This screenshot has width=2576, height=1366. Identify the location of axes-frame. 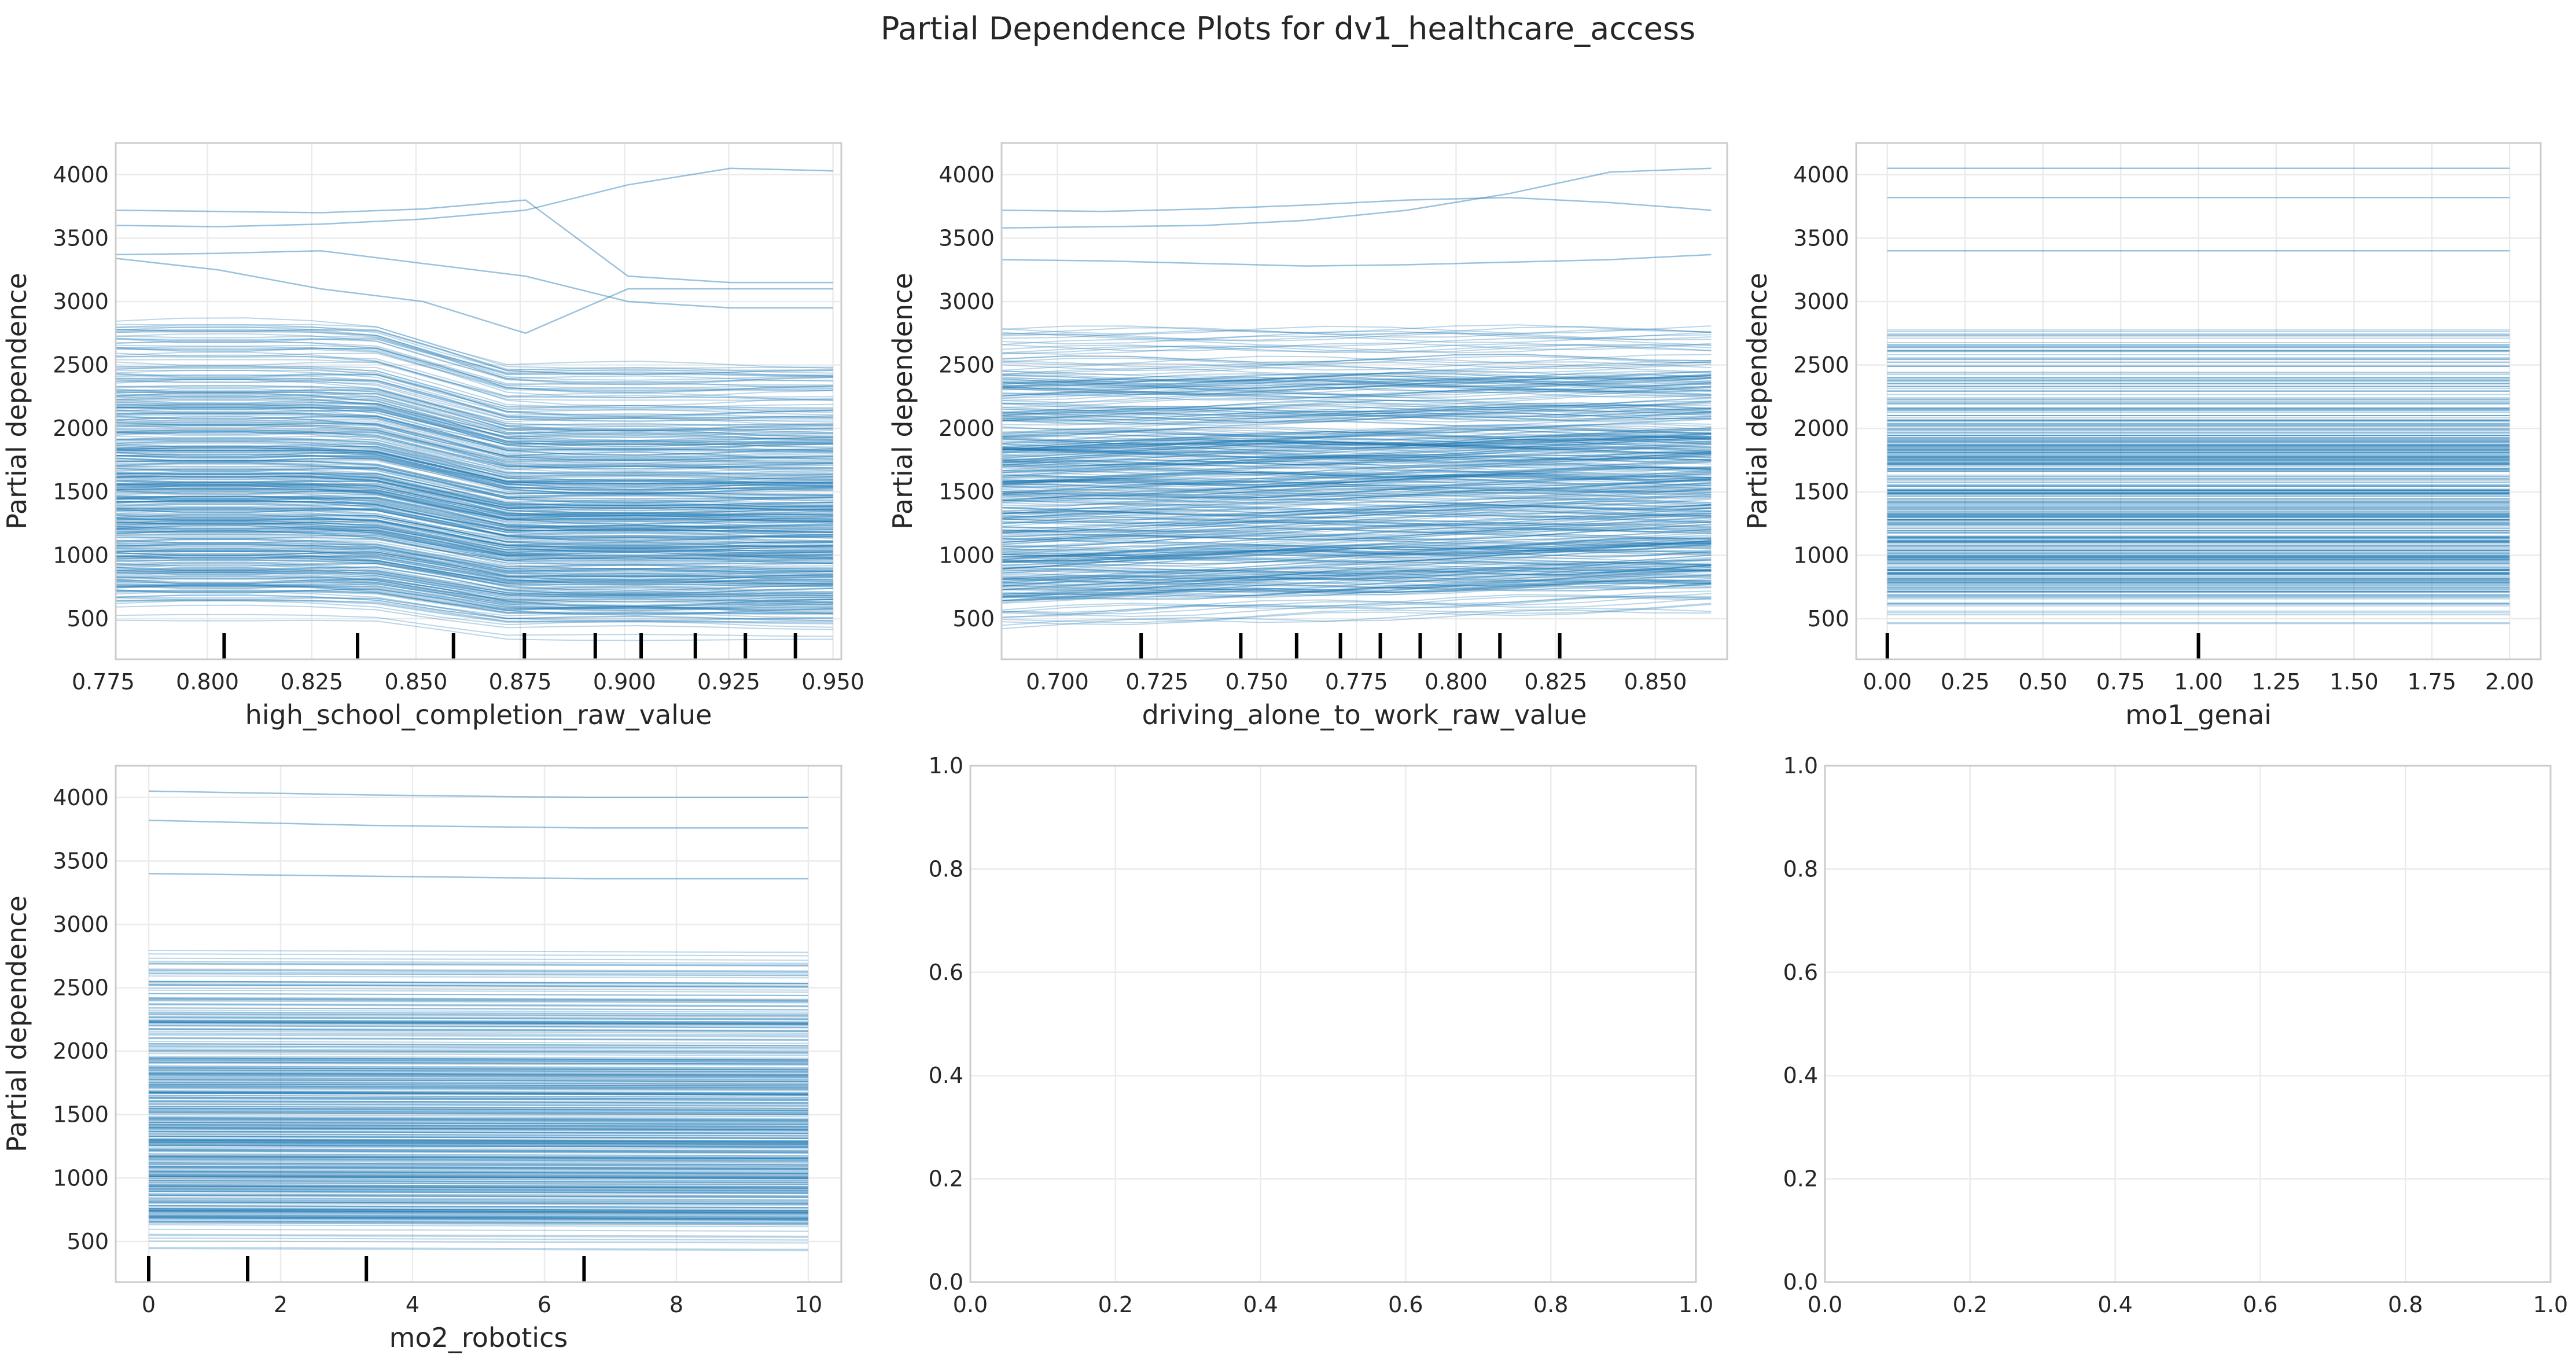
(1333, 1024).